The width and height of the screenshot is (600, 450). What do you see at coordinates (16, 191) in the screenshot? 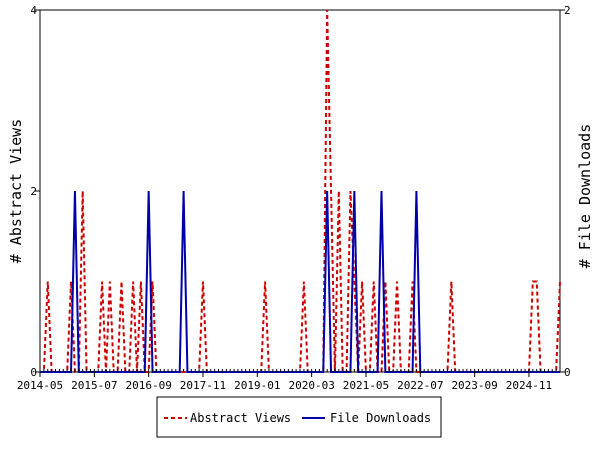
I see `left-axis-title: # Abstract Views` at bounding box center [16, 191].